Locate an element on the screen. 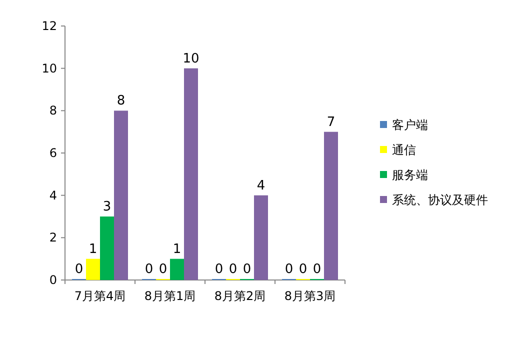 The width and height of the screenshot is (522, 358). y-tick-label: 10 is located at coordinates (49, 68).